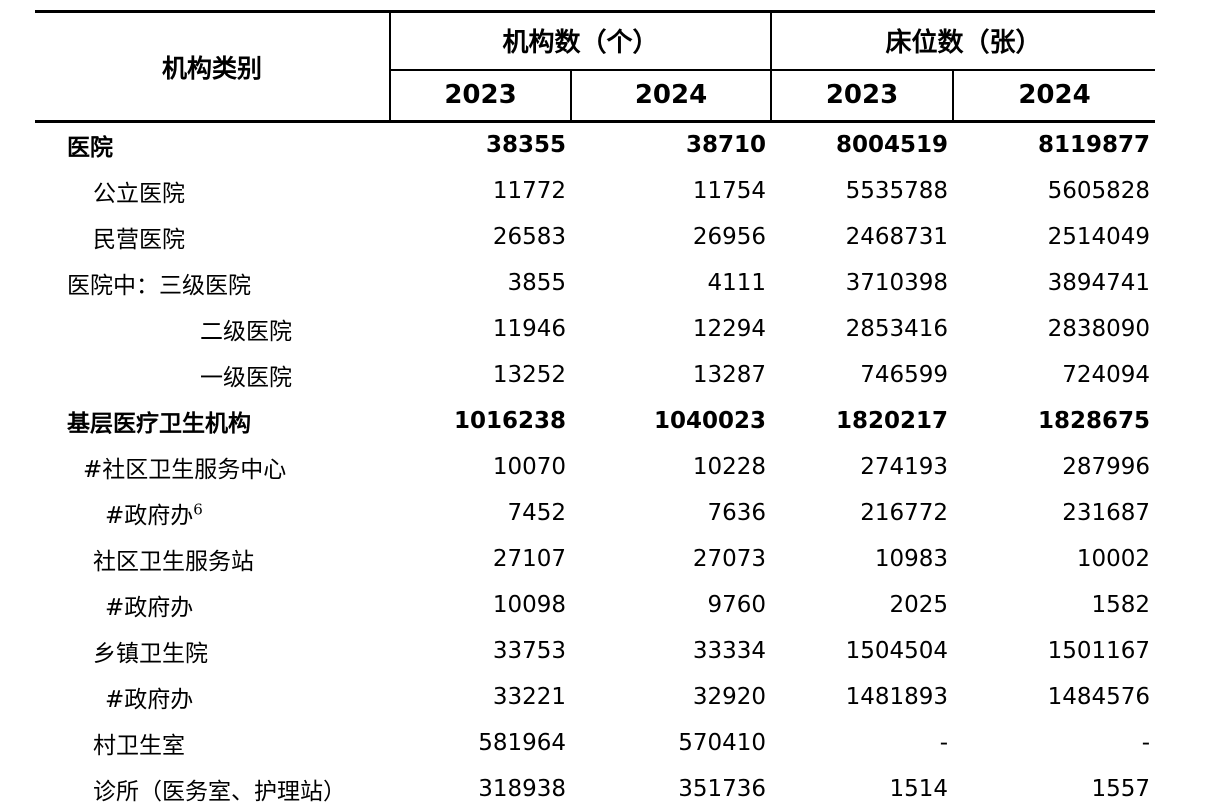  What do you see at coordinates (722, 742) in the screenshot?
I see `value-cell: 570410` at bounding box center [722, 742].